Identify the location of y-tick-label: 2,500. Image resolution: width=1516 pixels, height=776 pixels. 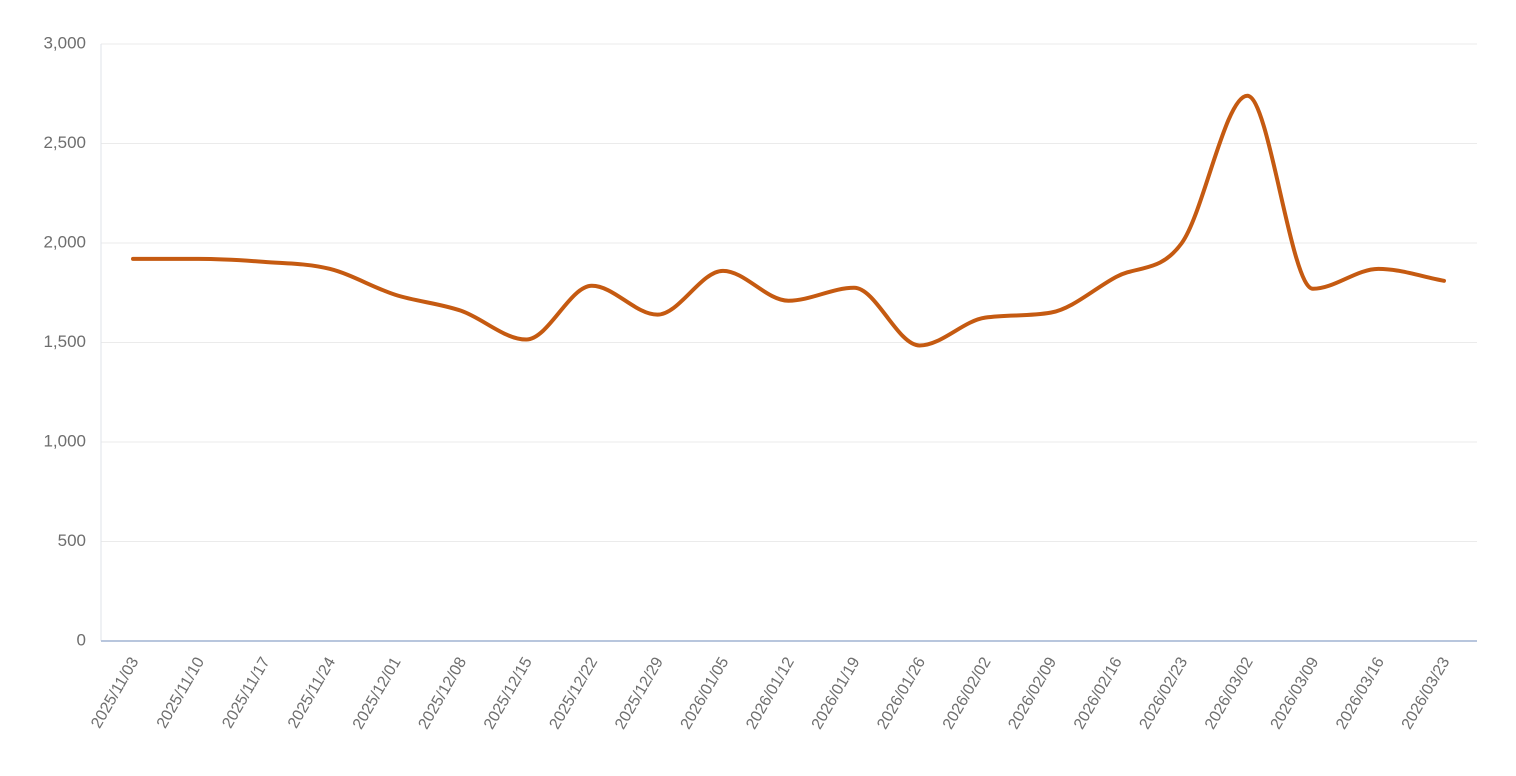
(64, 142).